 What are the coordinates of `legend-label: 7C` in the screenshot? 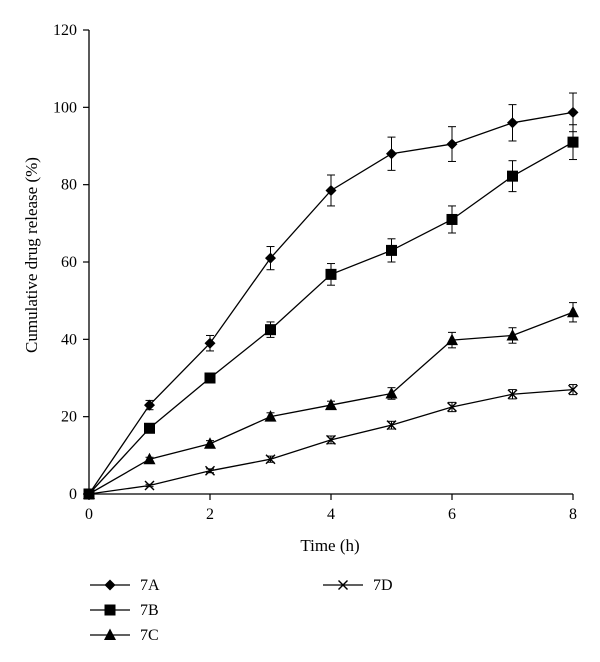 It's located at (149, 635).